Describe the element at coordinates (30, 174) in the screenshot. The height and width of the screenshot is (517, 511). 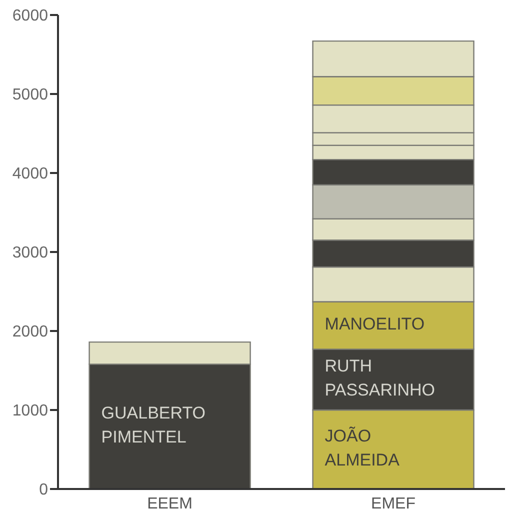
I see `y-tick-label: 4000` at that location.